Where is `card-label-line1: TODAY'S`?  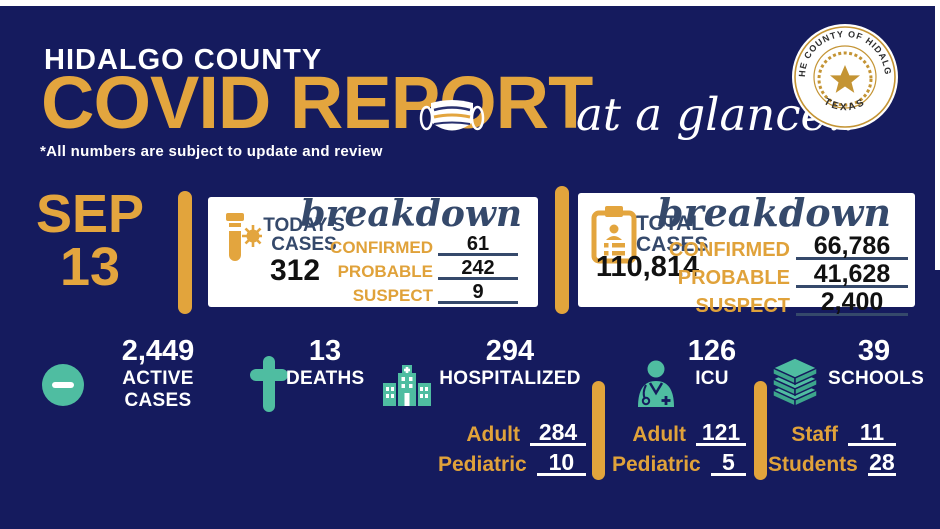
card-label-line1: TODAY'S is located at coordinates (304, 225).